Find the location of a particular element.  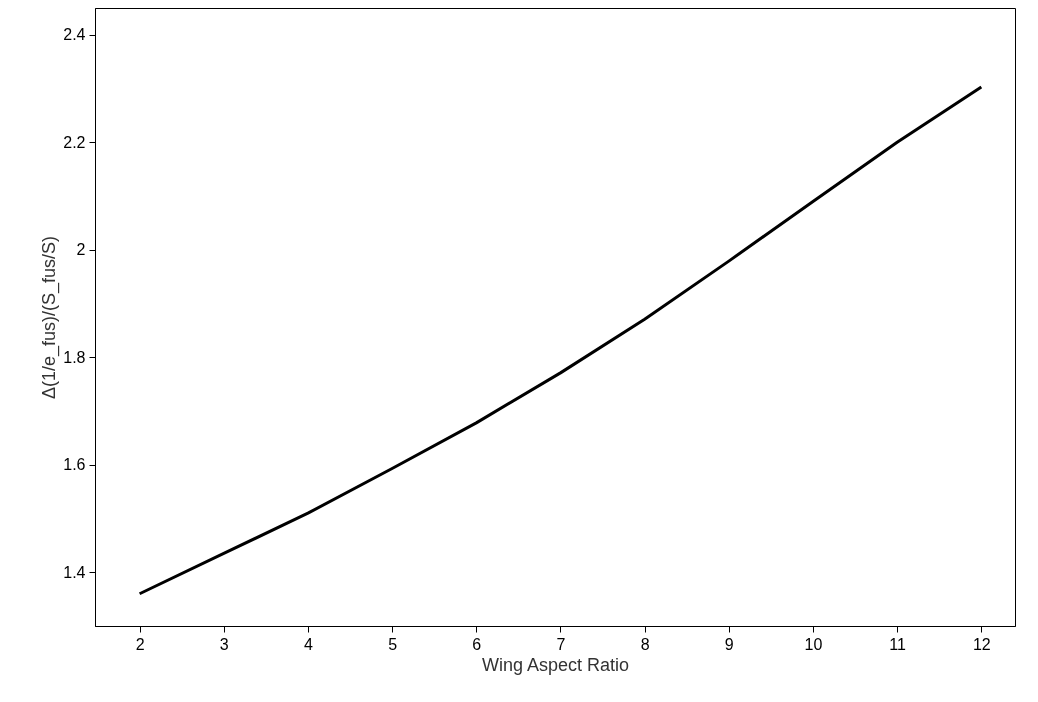

y-tick-label: 2 is located at coordinates (81, 250).